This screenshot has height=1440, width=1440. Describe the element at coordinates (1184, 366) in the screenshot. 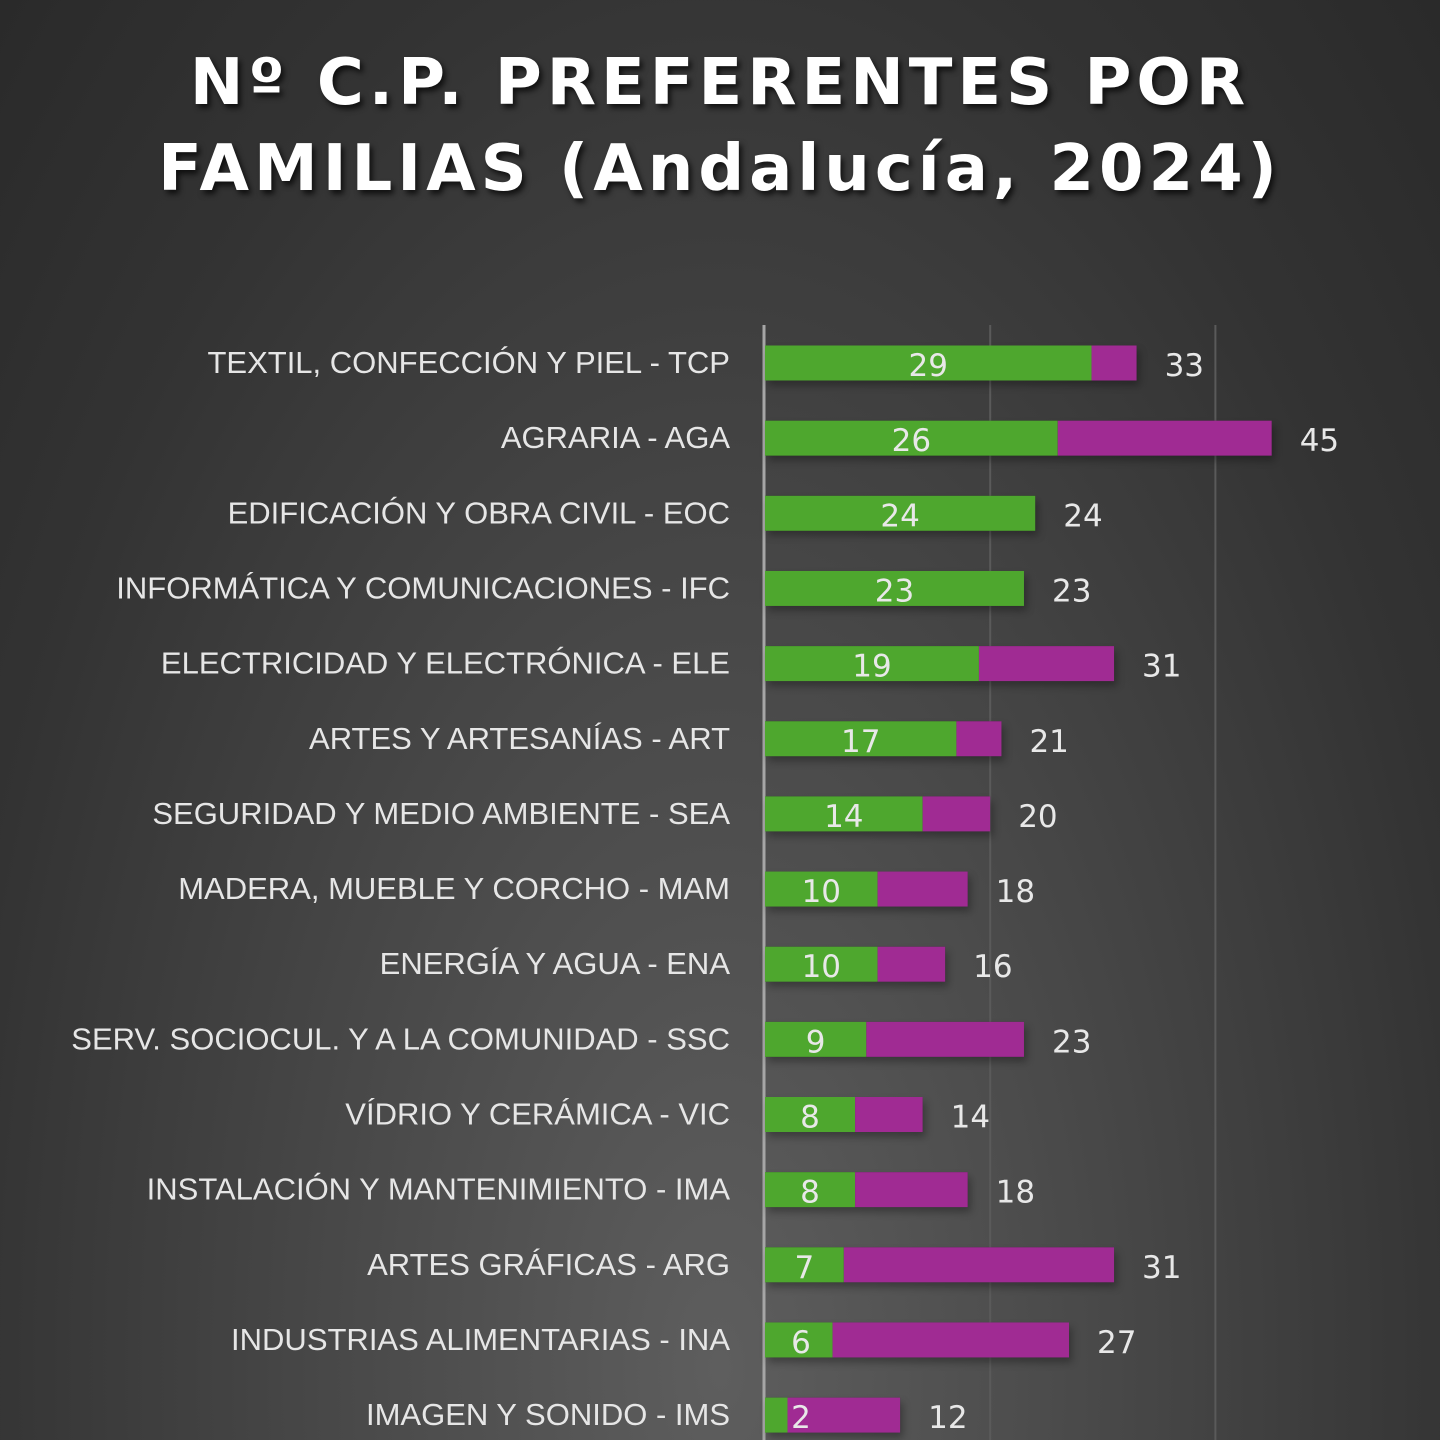

I see `data-label-total: 33` at that location.